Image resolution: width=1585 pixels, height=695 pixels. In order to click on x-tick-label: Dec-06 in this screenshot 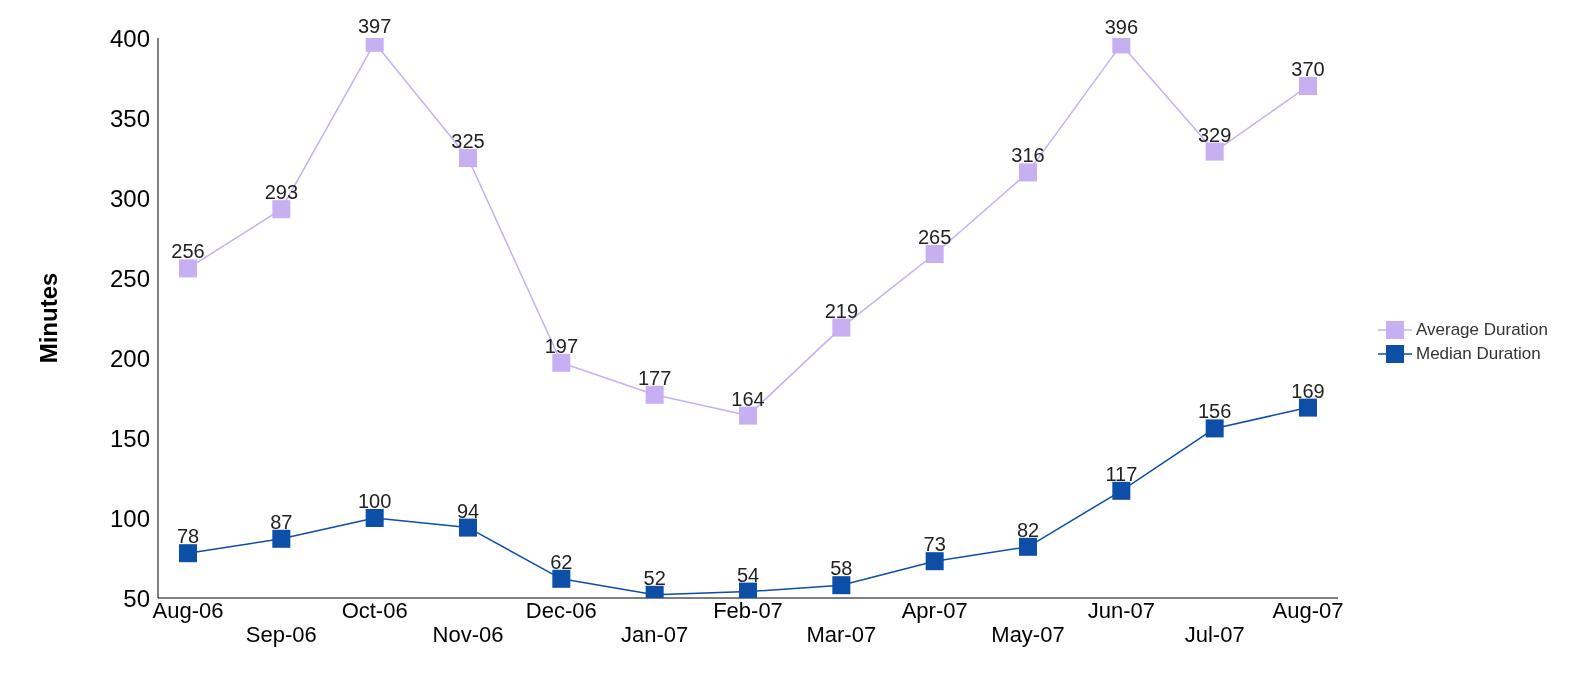, I will do `click(561, 610)`.